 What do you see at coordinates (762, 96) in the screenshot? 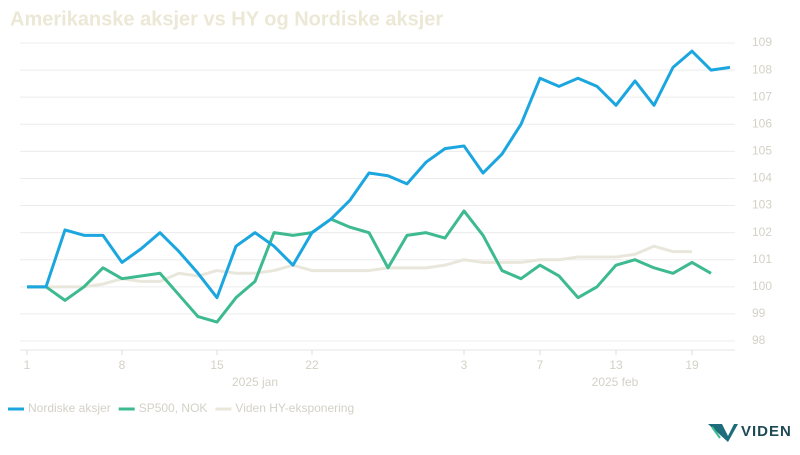
I see `y-tick-label: 107` at bounding box center [762, 96].